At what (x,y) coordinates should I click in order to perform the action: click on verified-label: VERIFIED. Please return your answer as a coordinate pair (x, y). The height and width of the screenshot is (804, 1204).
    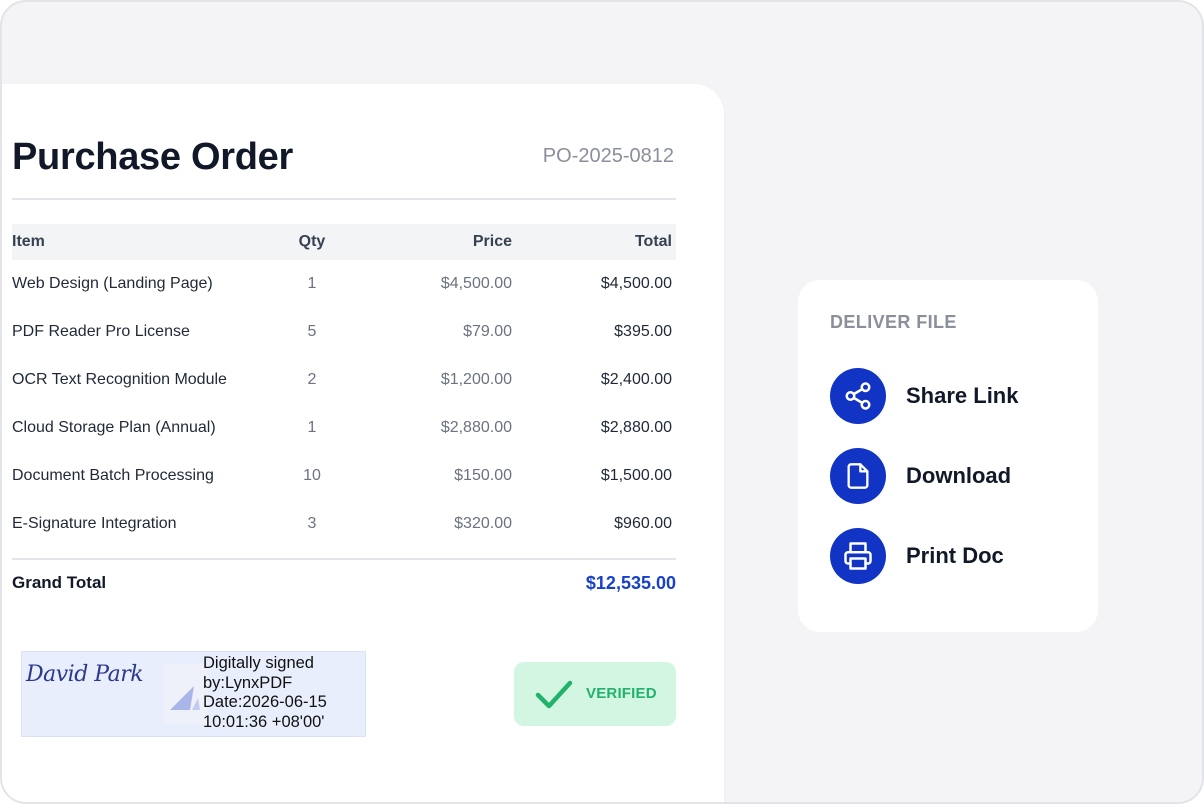
    Looking at the image, I should click on (621, 693).